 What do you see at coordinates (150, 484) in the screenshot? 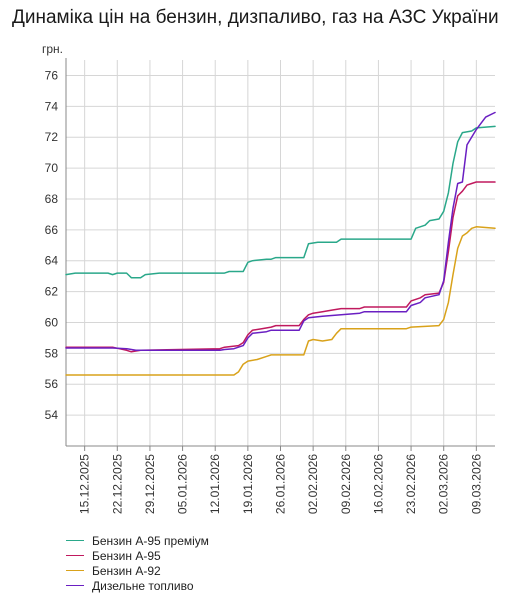
I see `x-tick-label: 29.12.2025` at bounding box center [150, 484].